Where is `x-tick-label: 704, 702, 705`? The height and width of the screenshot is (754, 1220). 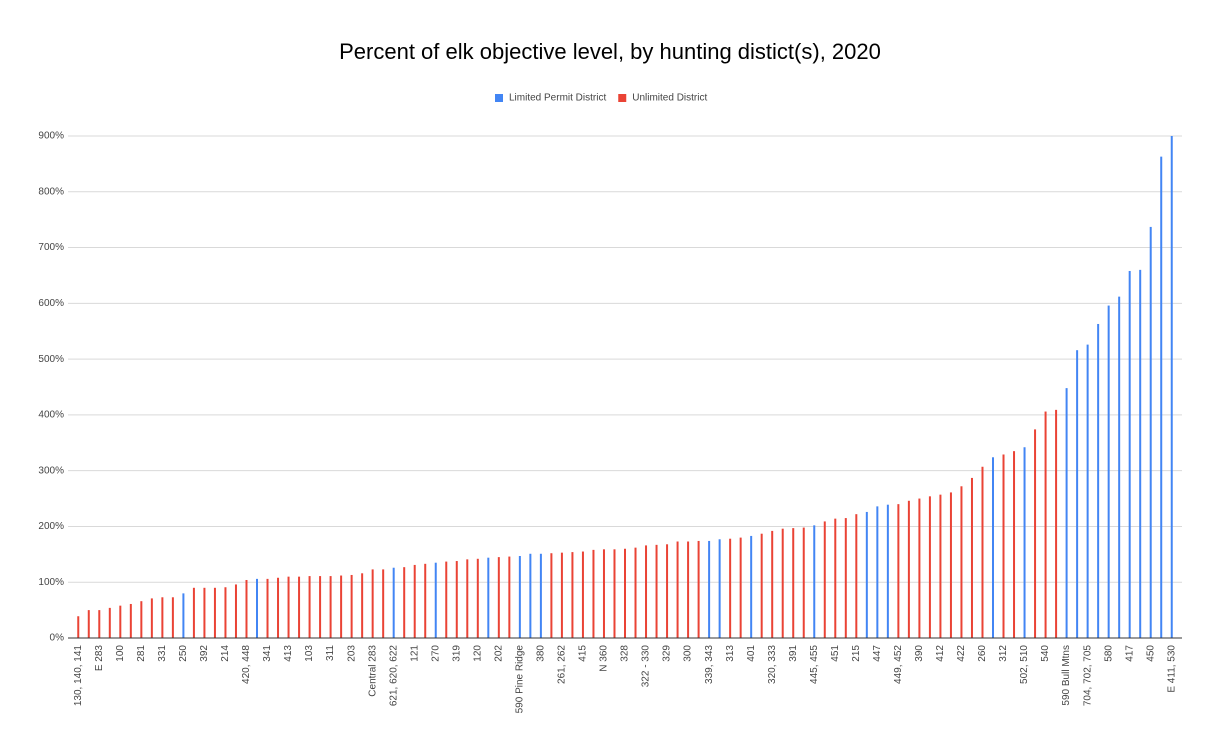 x-tick-label: 704, 702, 705 is located at coordinates (1087, 676).